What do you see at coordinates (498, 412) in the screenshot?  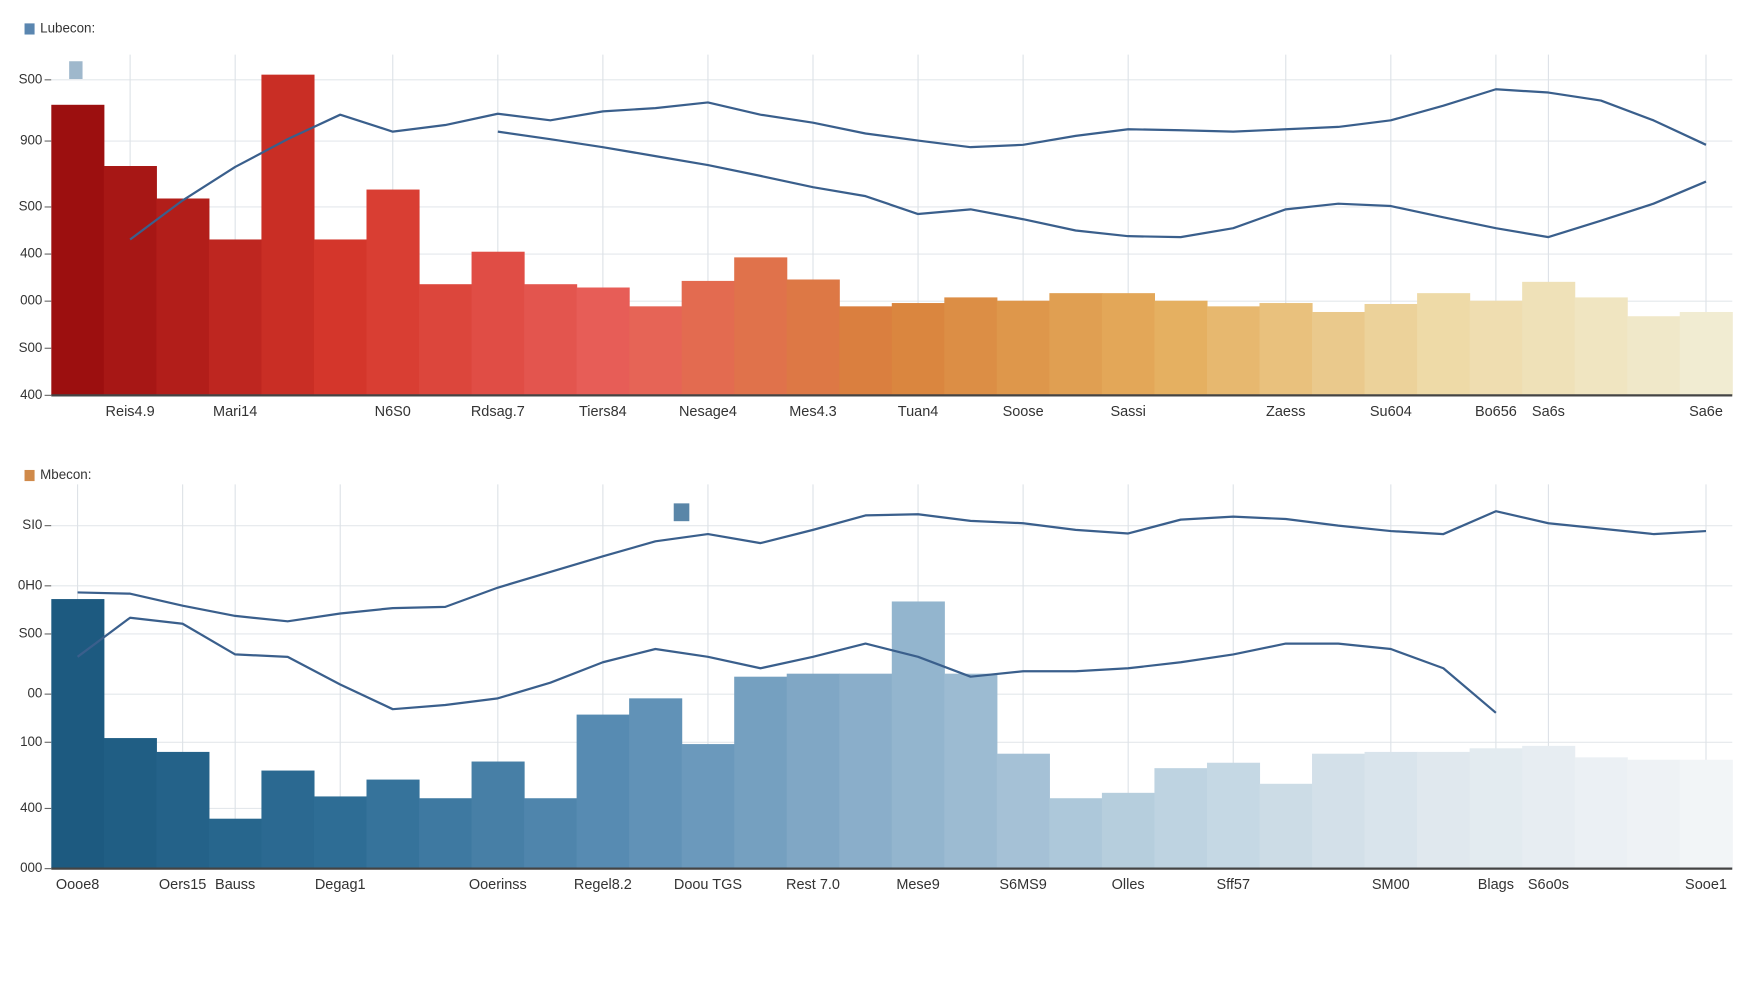 I see `x-tick-label: Rdsag.7` at bounding box center [498, 412].